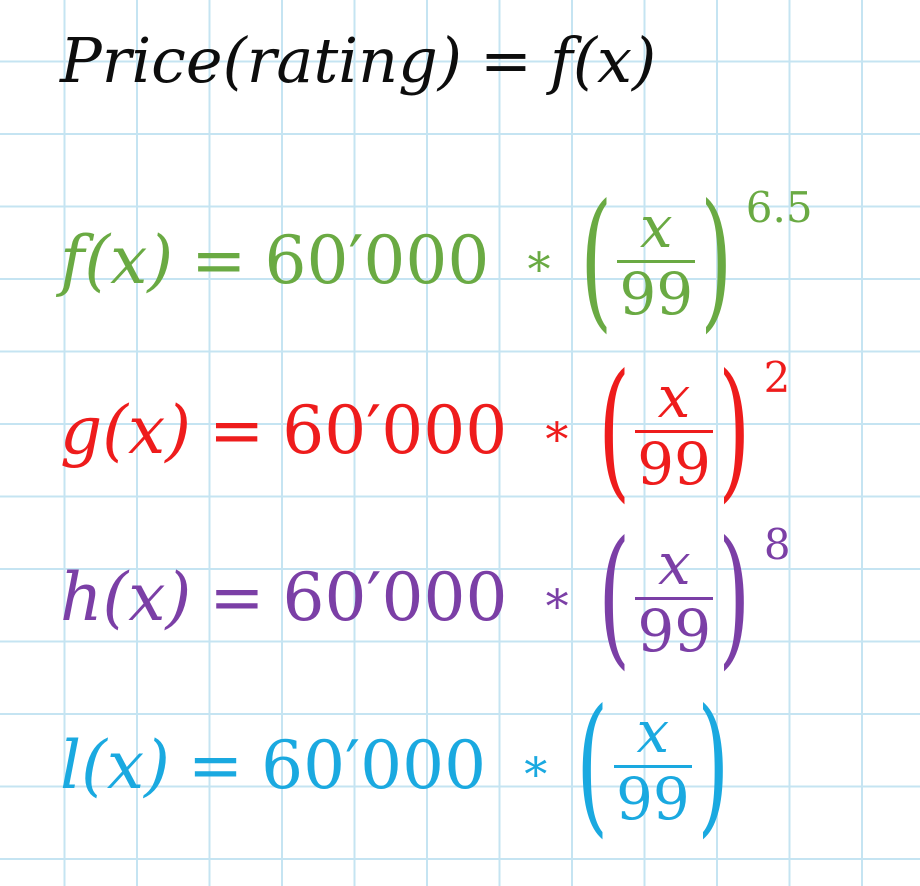  Describe the element at coordinates (779, 207) in the screenshot. I see `exponent: 6.5` at that location.